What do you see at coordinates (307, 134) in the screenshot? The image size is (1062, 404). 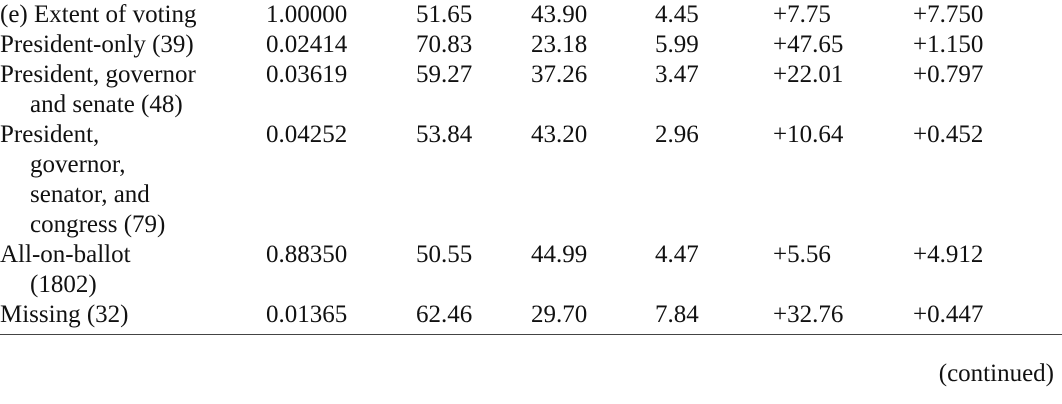 I see `cell-proportion: 0.04252` at bounding box center [307, 134].